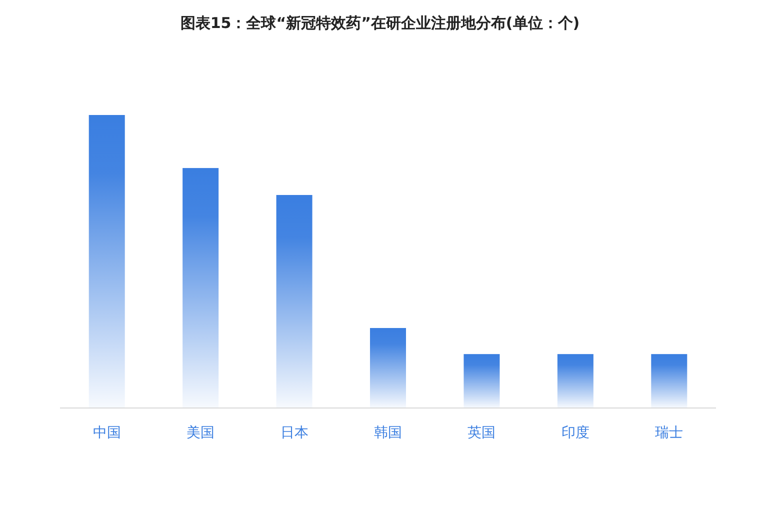 This screenshot has height=515, width=760. What do you see at coordinates (294, 433) in the screenshot?
I see `x-tick-label: 日本` at bounding box center [294, 433].